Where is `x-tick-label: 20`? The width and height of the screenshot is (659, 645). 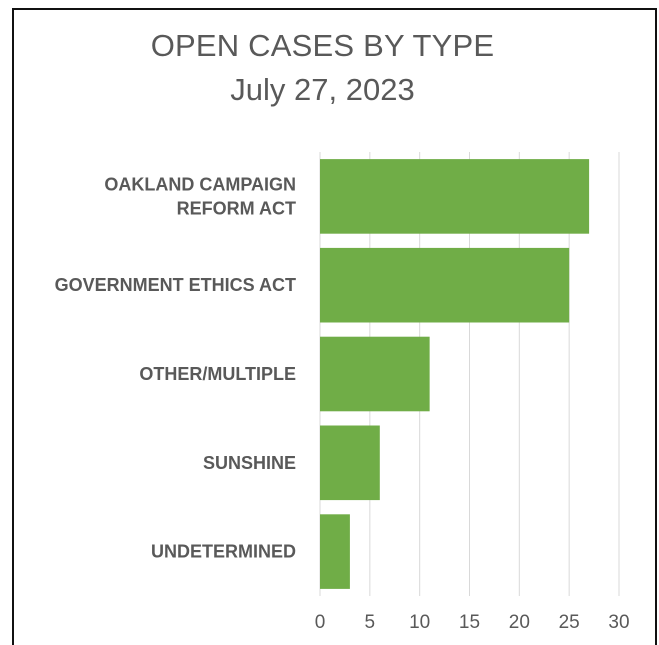
x-tick-label: 20 is located at coordinates (519, 622).